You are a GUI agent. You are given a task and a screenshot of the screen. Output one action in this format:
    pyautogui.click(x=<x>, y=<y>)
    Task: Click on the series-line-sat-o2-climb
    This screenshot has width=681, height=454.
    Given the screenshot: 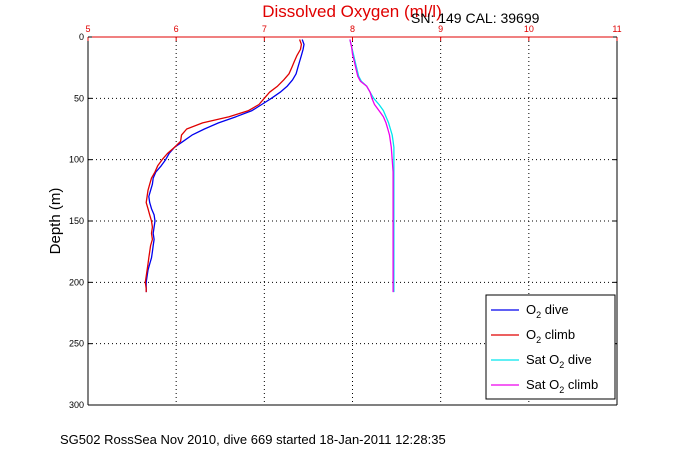 What is the action you would take?
    pyautogui.click(x=371, y=166)
    